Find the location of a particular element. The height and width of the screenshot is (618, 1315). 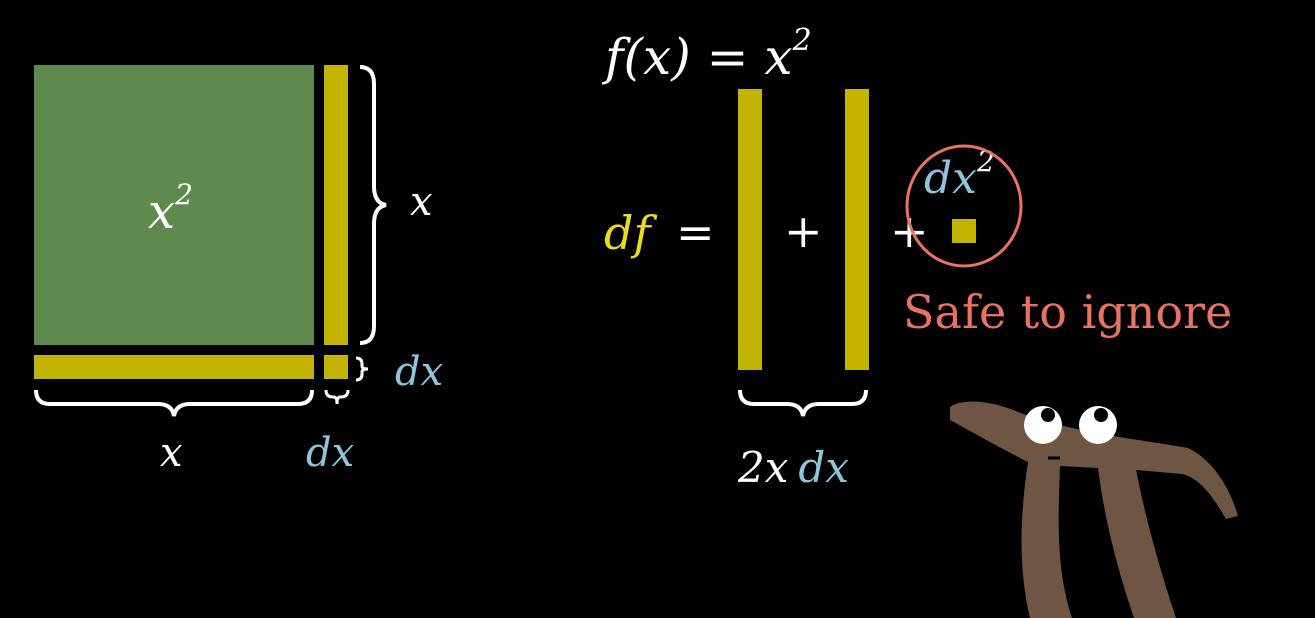

small-dx-brace-right is located at coordinates (362, 369).